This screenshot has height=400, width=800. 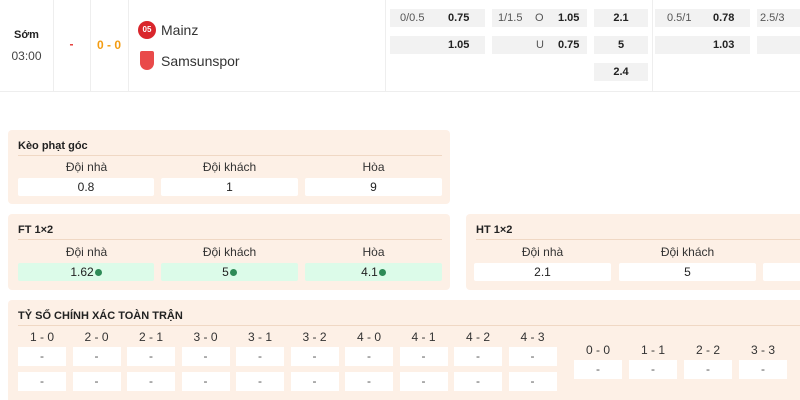 I want to click on ht-hdp-away-odd: 1.03, so click(x=702, y=45).